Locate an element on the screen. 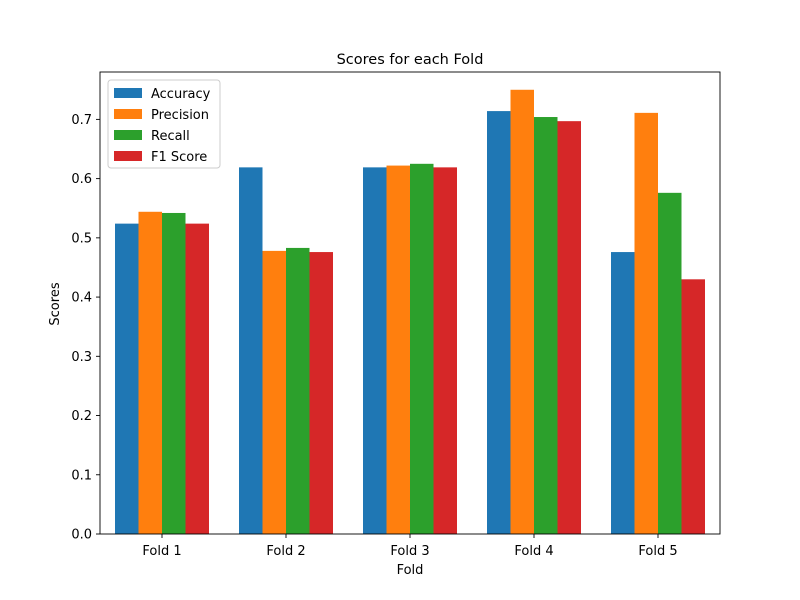 This screenshot has width=800, height=600. y-tick-label: 0.1 is located at coordinates (81, 475).